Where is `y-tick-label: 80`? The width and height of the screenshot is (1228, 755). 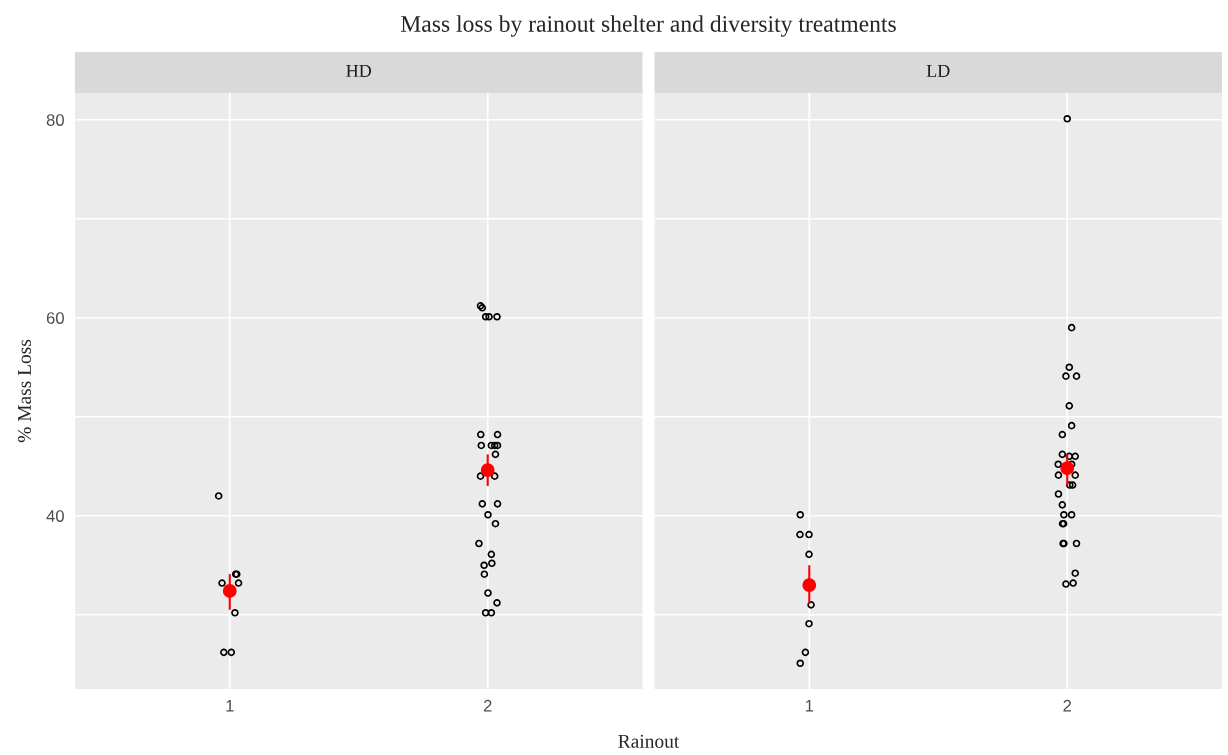
y-tick-label: 80 is located at coordinates (55, 120).